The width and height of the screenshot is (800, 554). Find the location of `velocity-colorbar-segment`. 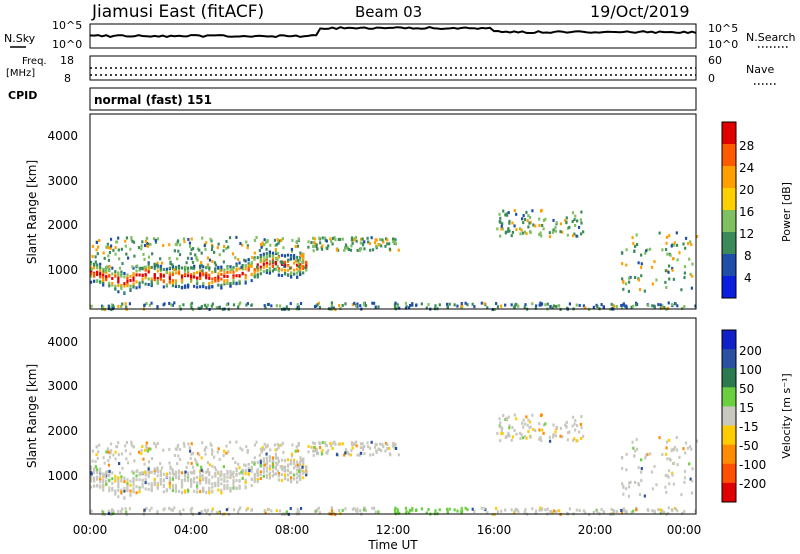

velocity-colorbar-segment is located at coordinates (729, 397).